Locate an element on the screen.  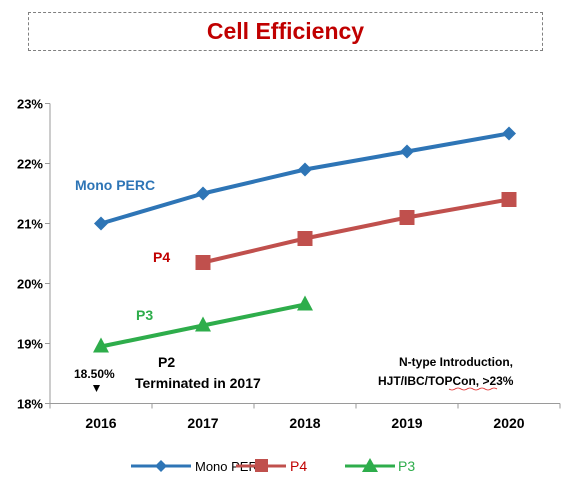
series-label-p4: P4 is located at coordinates (161, 257).